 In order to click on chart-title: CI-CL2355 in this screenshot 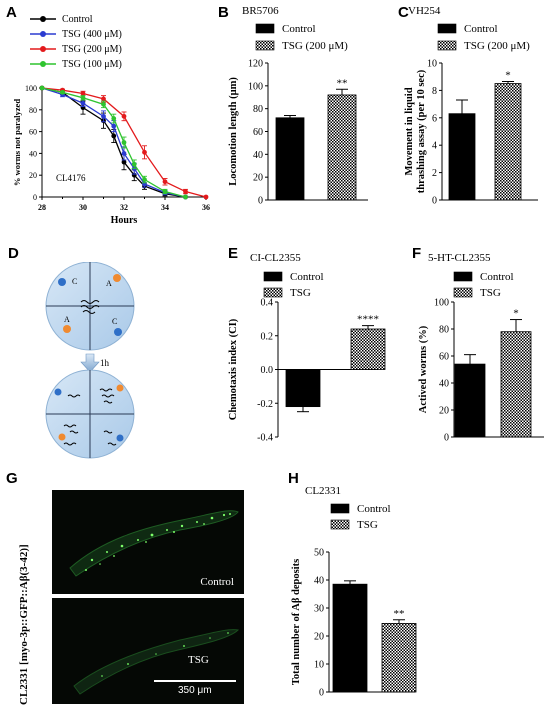, I will do `click(275, 258)`.